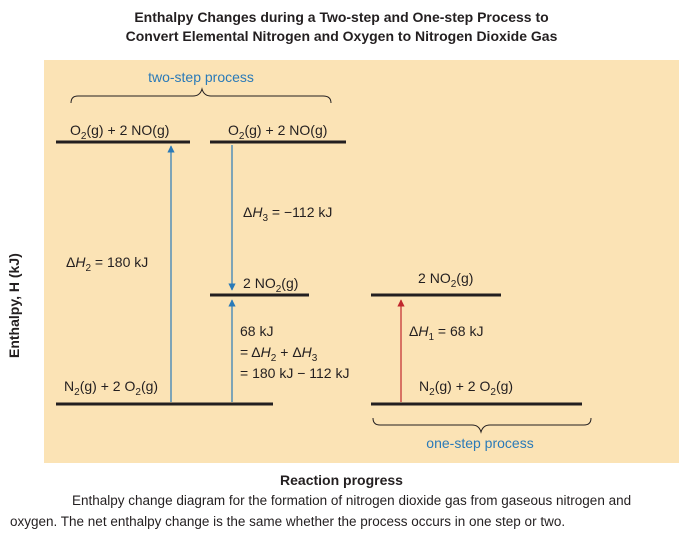 The width and height of the screenshot is (683, 542). Describe the element at coordinates (479, 443) in the screenshot. I see `one-step-label: one-step process` at that location.